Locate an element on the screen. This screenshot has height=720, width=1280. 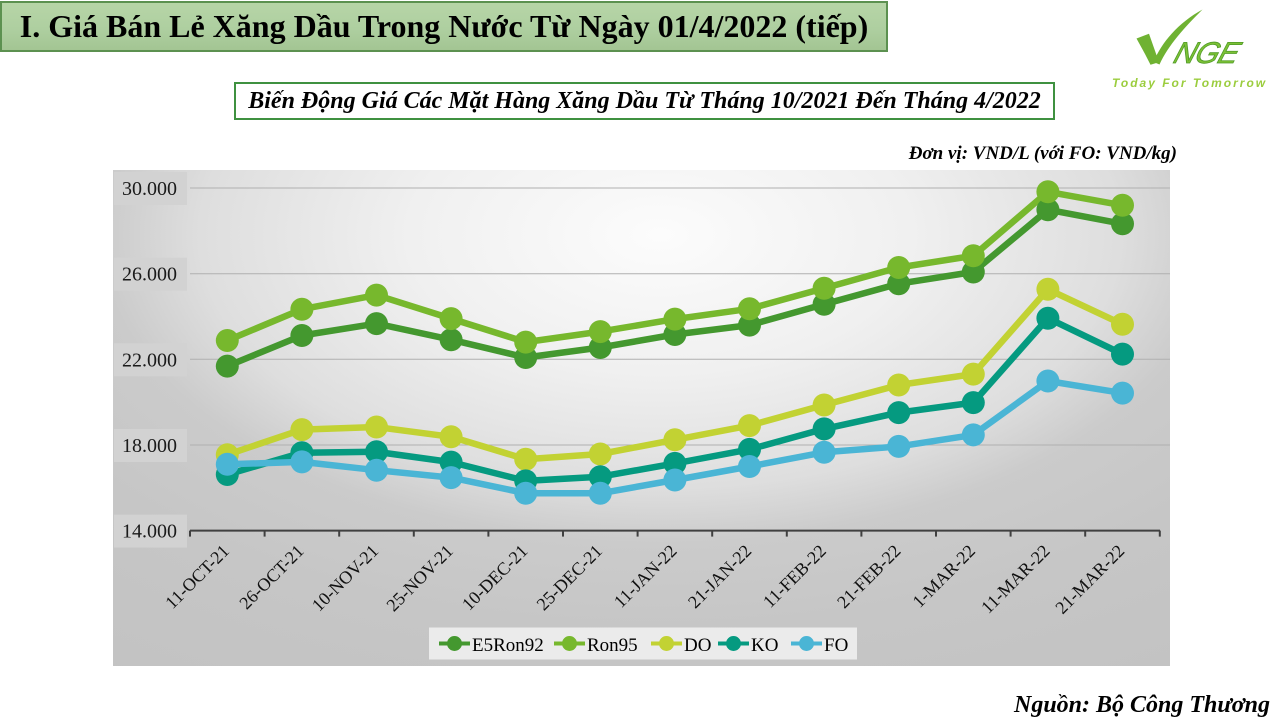
svg-text: 18.000 is located at coordinates (149, 446).